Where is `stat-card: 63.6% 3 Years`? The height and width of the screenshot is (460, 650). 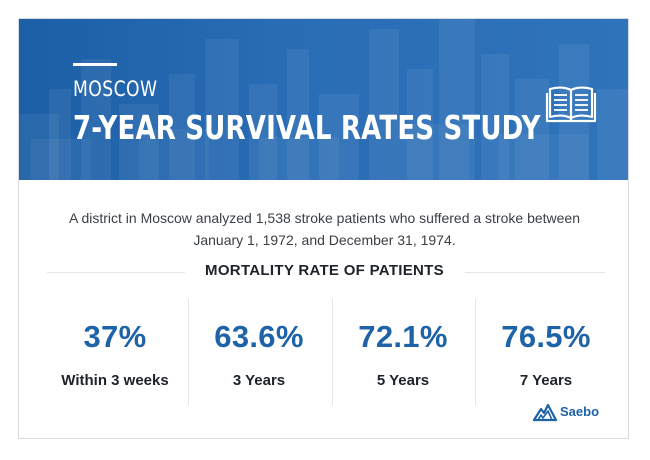
stat-card: 63.6% 3 Years is located at coordinates (259, 351).